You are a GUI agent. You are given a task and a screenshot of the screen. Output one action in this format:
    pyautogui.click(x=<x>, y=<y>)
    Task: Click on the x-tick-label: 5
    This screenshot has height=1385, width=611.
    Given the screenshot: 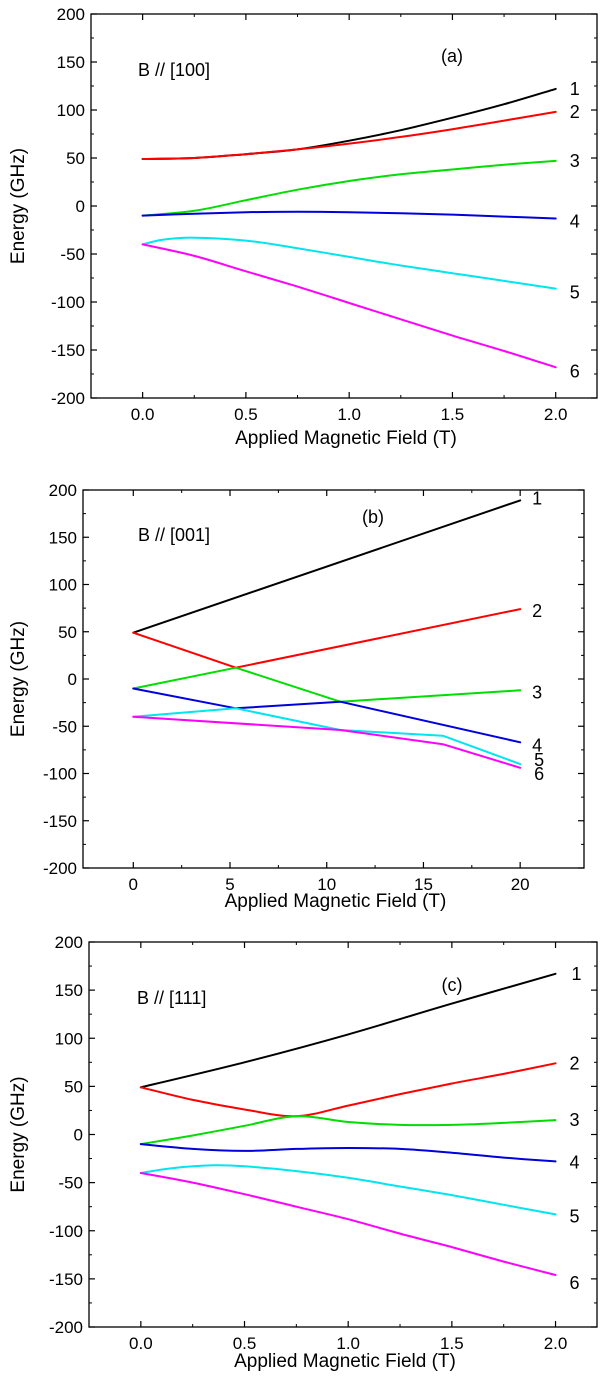 What is the action you would take?
    pyautogui.click(x=229, y=884)
    